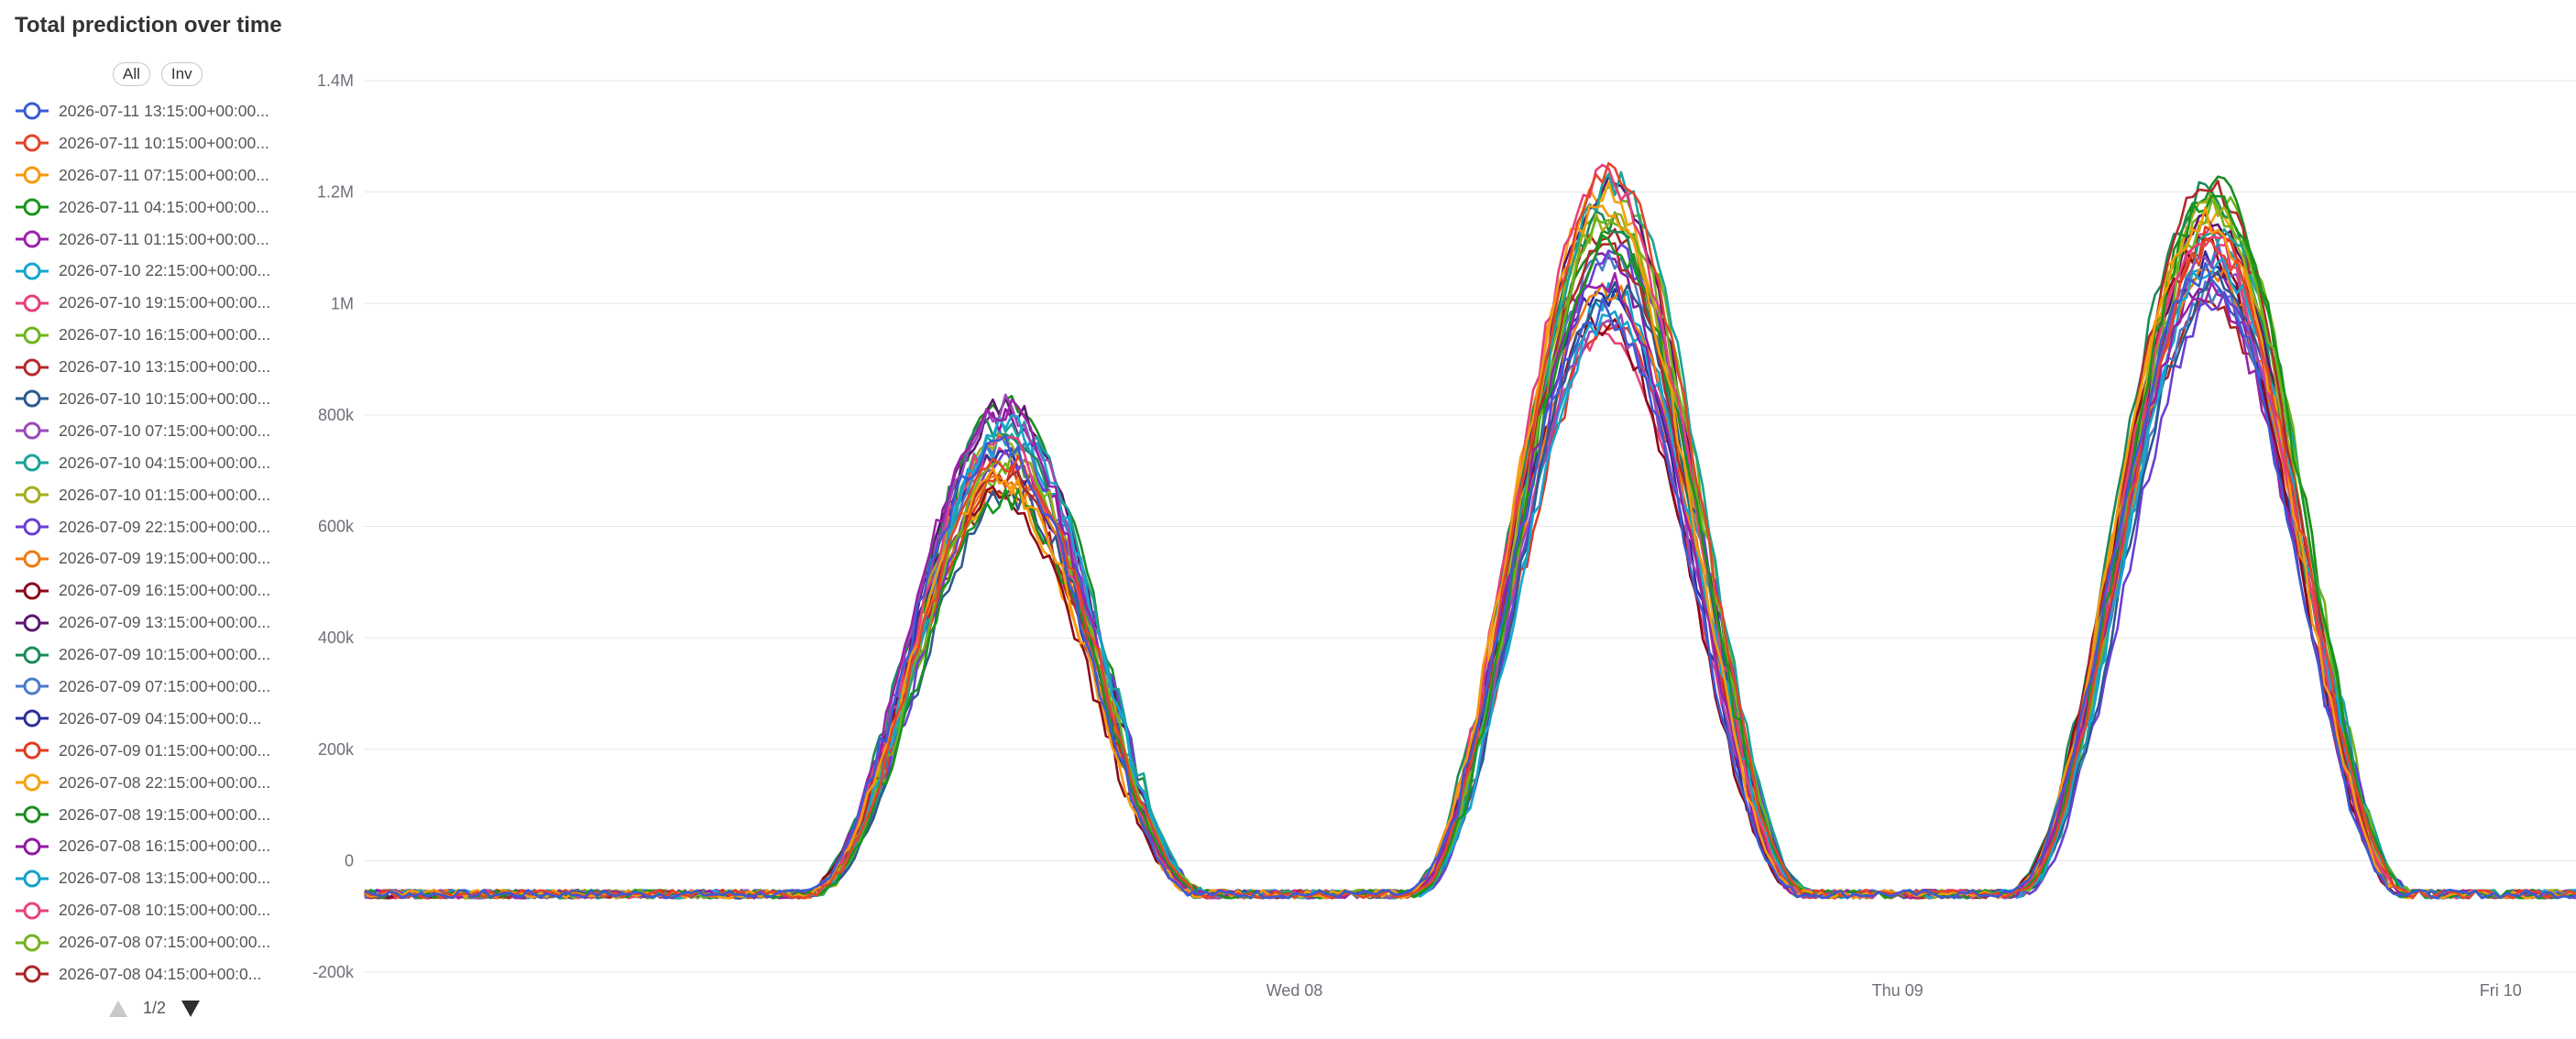 The height and width of the screenshot is (1039, 2576). I want to click on y-tick-label: 600k, so click(336, 527).